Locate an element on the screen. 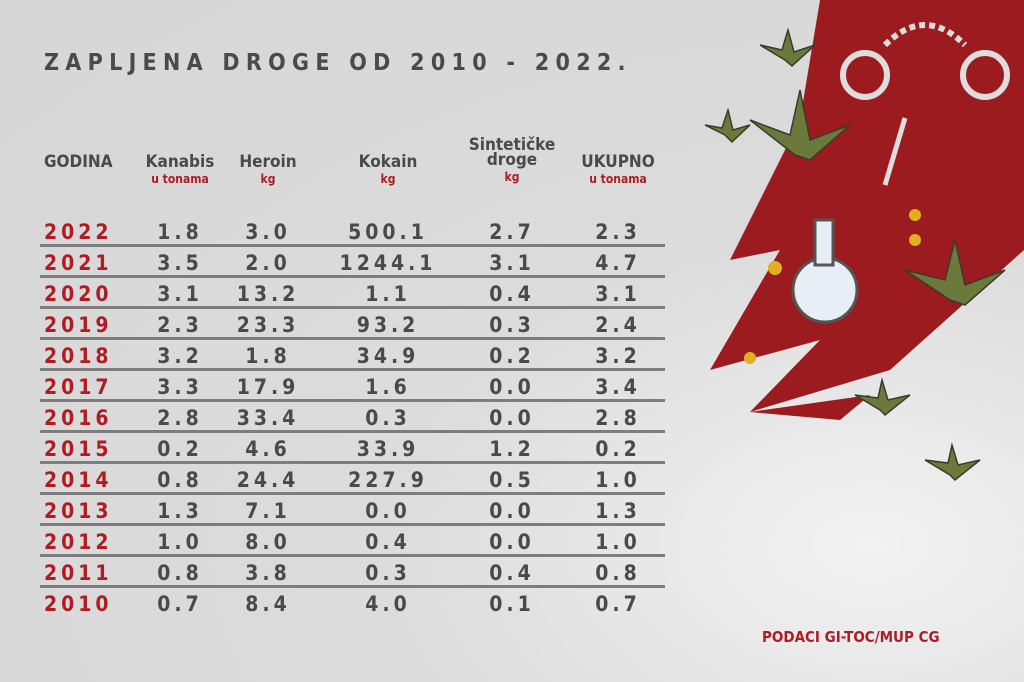 The width and height of the screenshot is (1024, 682). value-cell: 2.3 is located at coordinates (618, 232).